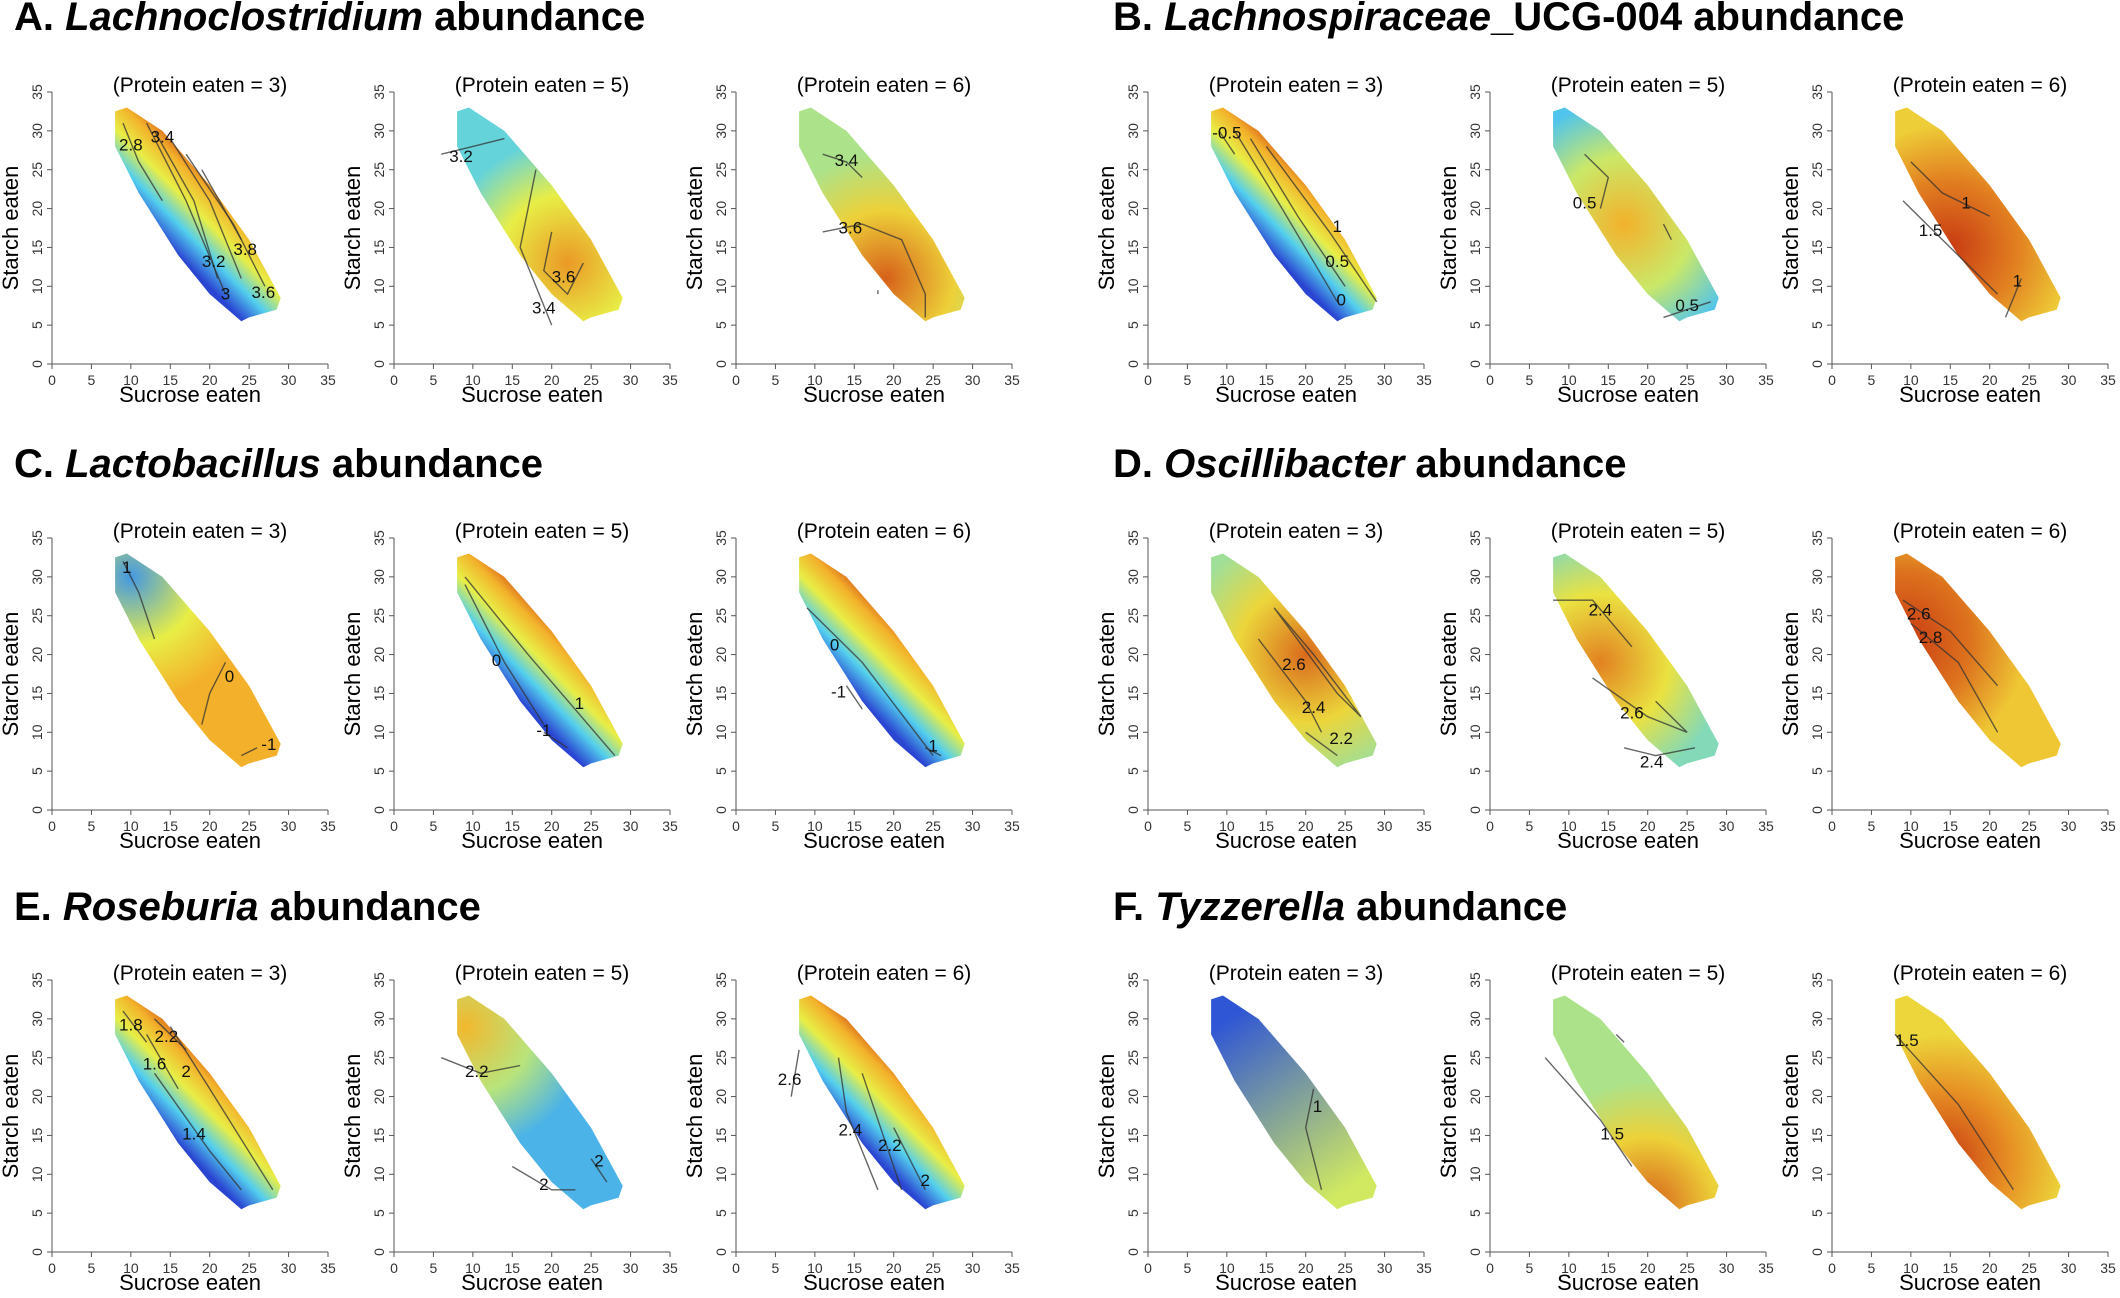 This screenshot has width=2120, height=1298. Describe the element at coordinates (1314, 707) in the screenshot. I see `contour-label: 2.4` at that location.